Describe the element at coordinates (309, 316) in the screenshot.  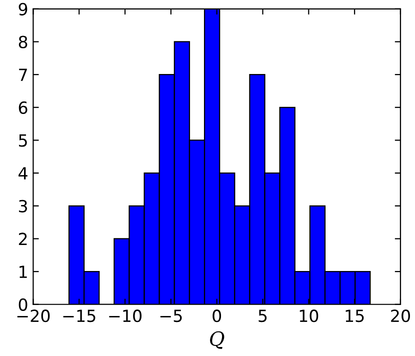
I see `x-tick-label: 10` at that location.